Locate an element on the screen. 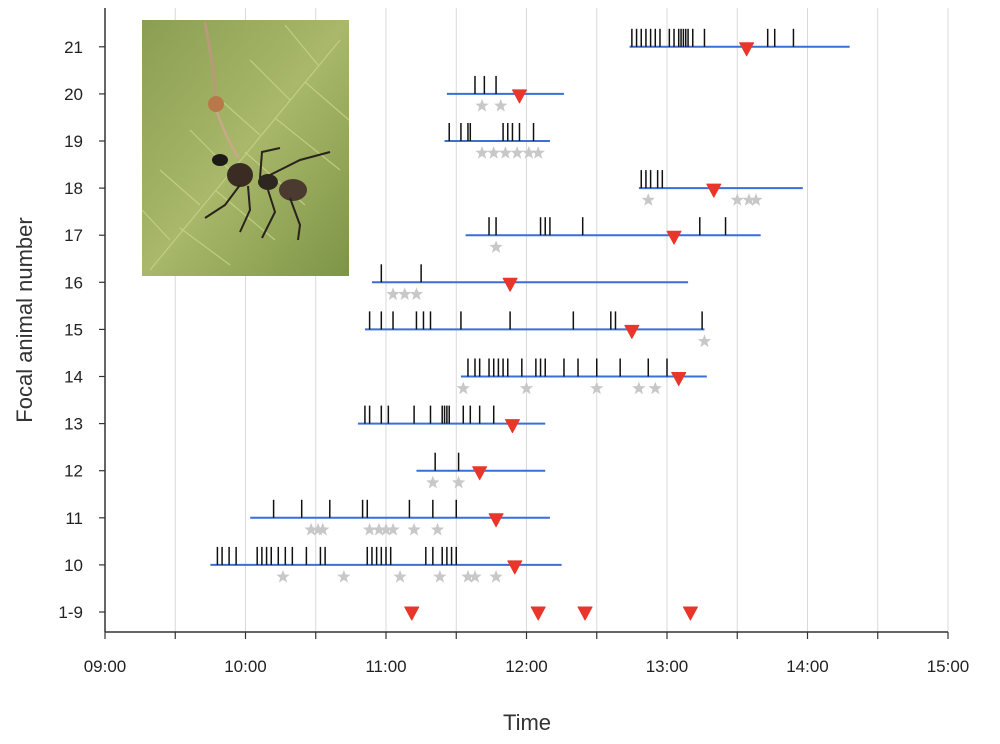 This screenshot has height=744, width=1000. y-tick-label: 14 is located at coordinates (73, 377).